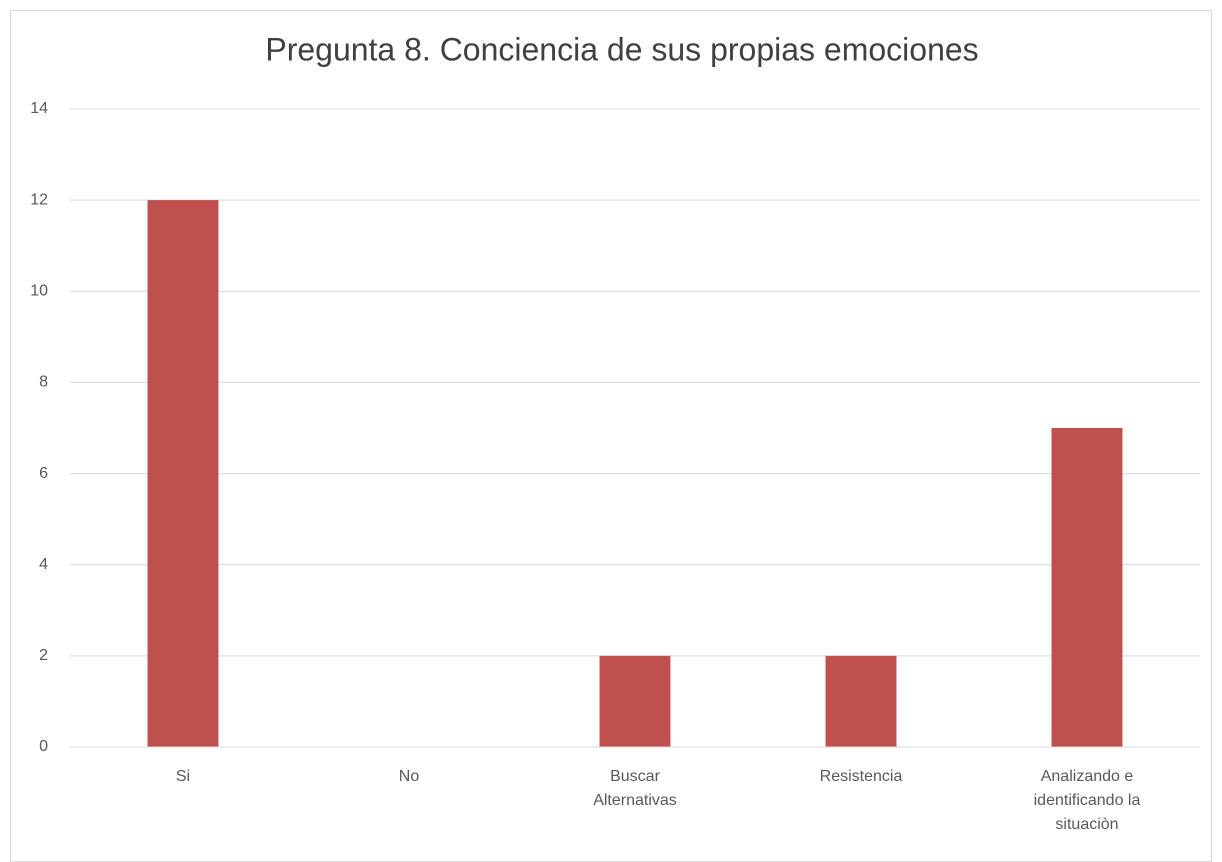  What do you see at coordinates (43, 564) in the screenshot?
I see `y-tick-label: 4` at bounding box center [43, 564].